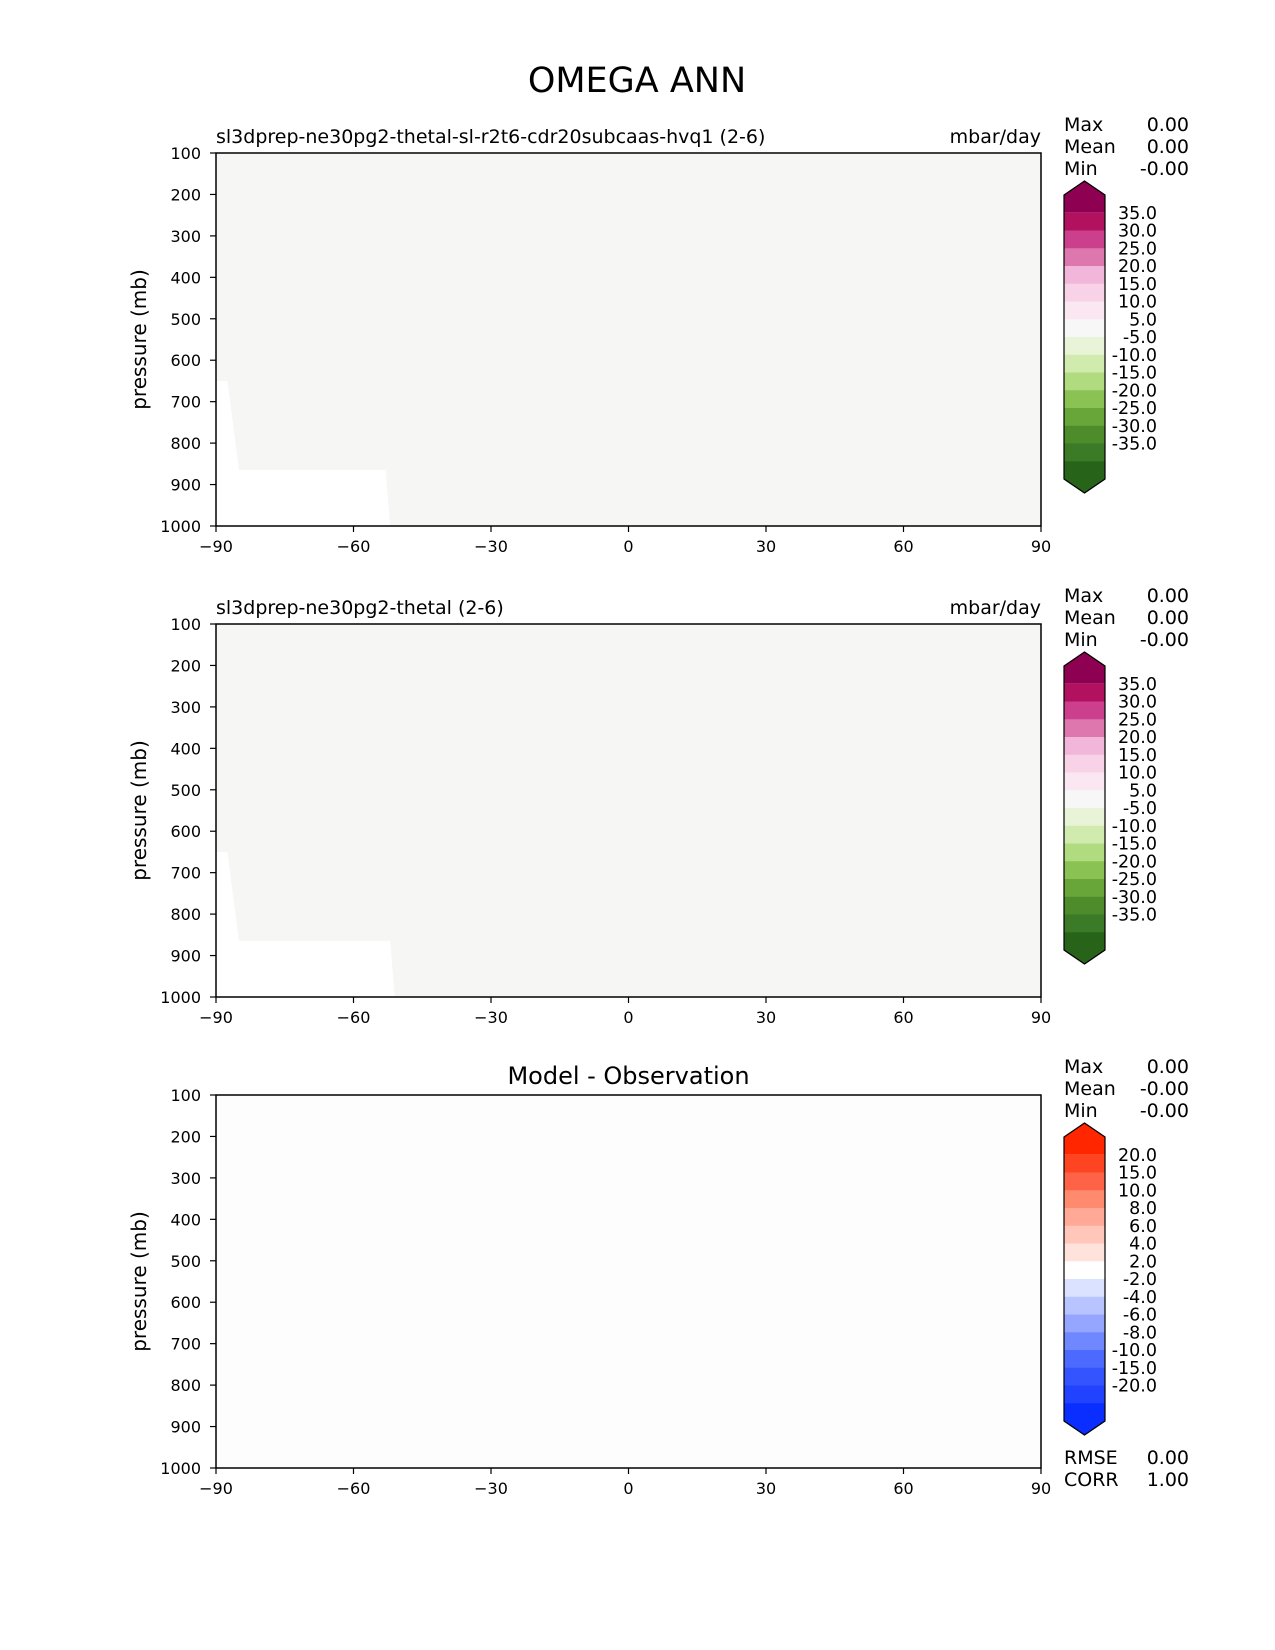  I want to click on stat-label: Min, so click(1081, 640).